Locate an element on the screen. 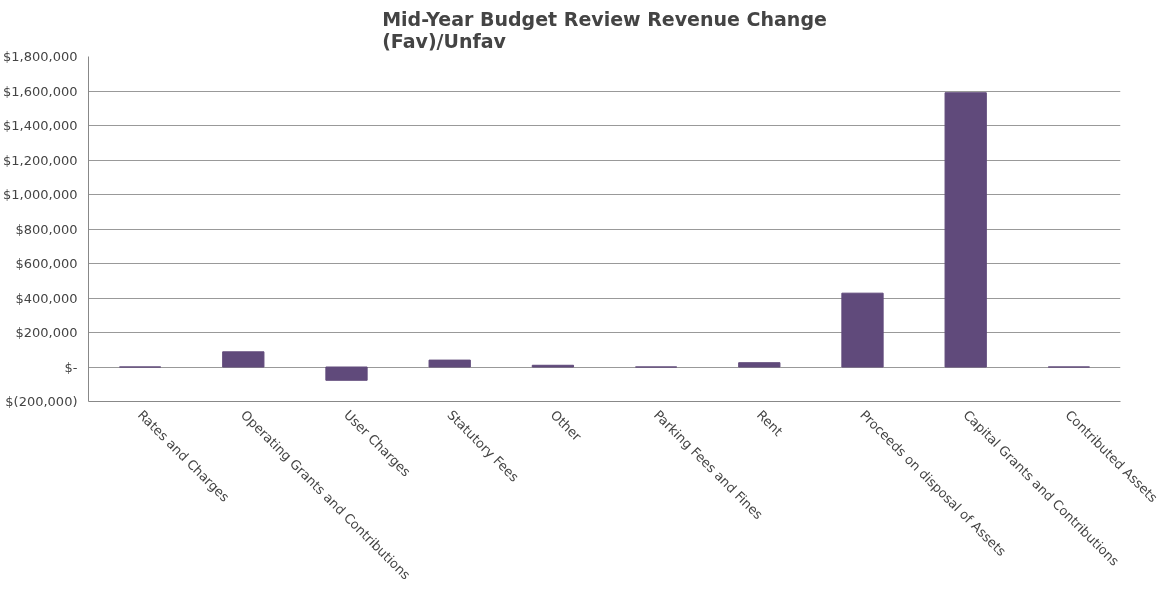  y-tick-label: $1,600,000 is located at coordinates (40, 91).